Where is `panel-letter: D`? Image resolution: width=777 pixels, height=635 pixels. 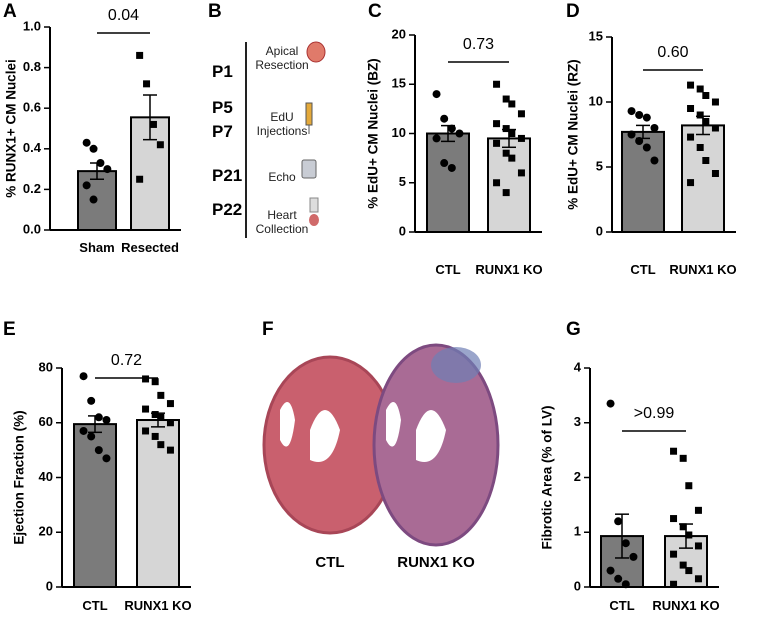 panel-letter: D is located at coordinates (573, 11).